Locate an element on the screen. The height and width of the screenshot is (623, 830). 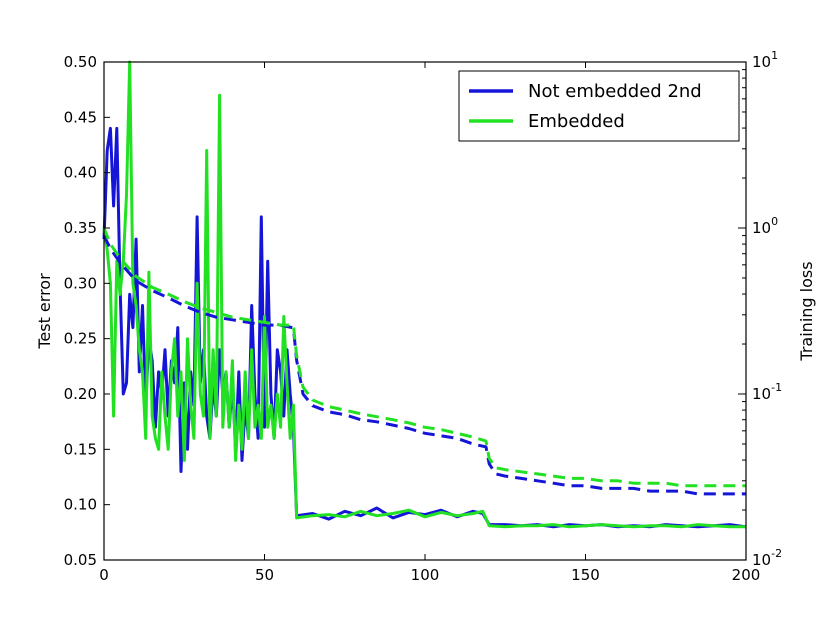
y-left-tick-label: 0.45 is located at coordinates (80, 117).